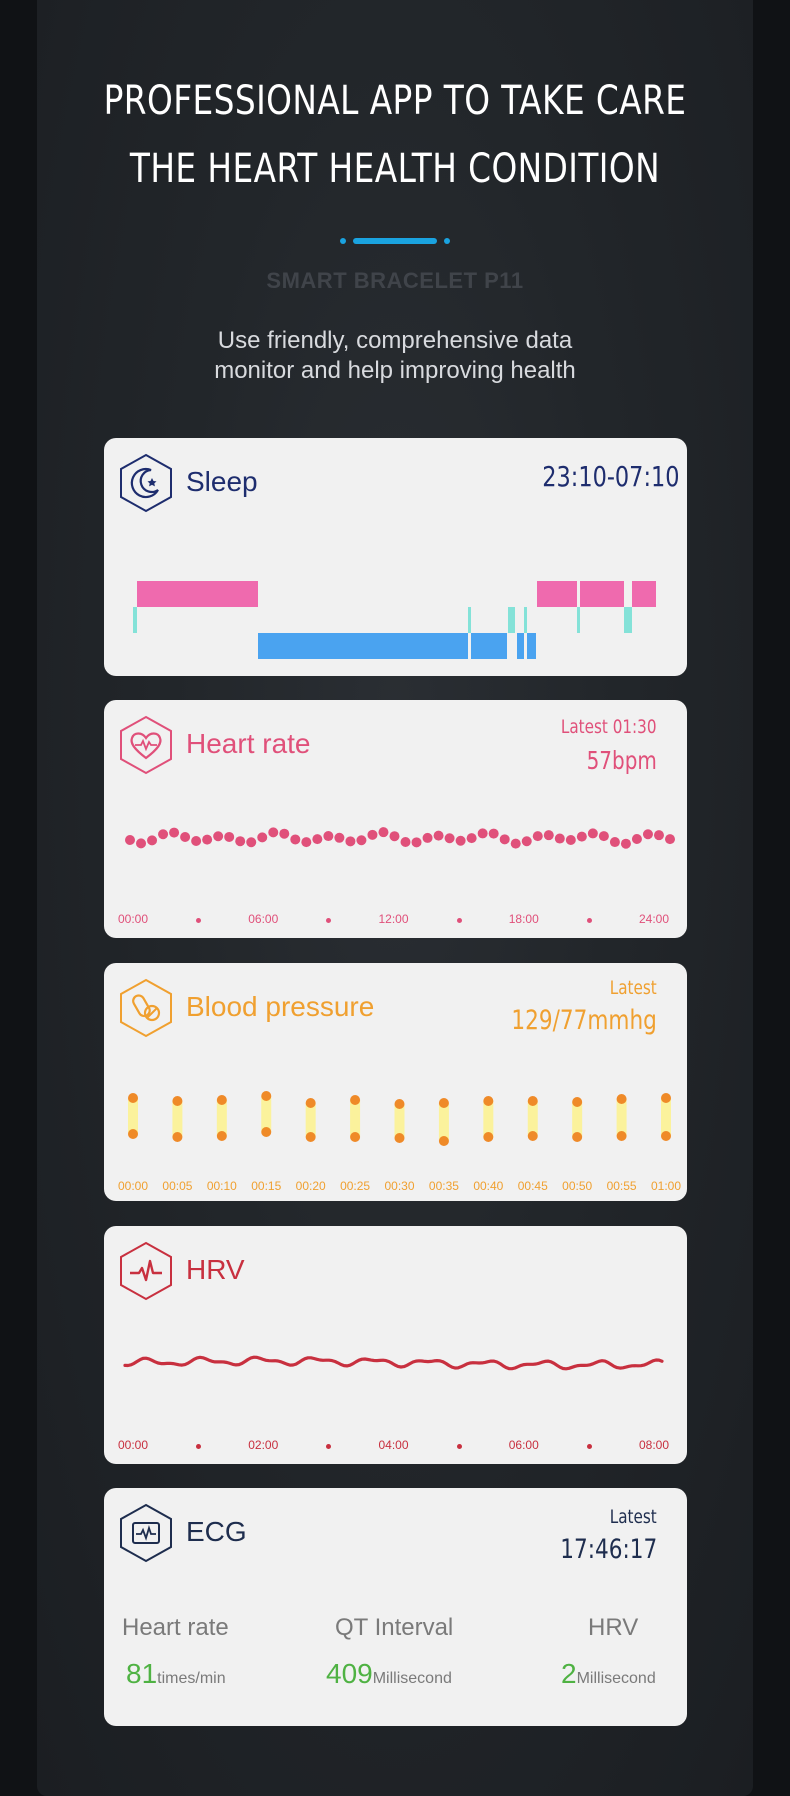 This screenshot has width=790, height=1796. Describe the element at coordinates (654, 919) in the screenshot. I see `axis-tick-label: 24:00` at that location.